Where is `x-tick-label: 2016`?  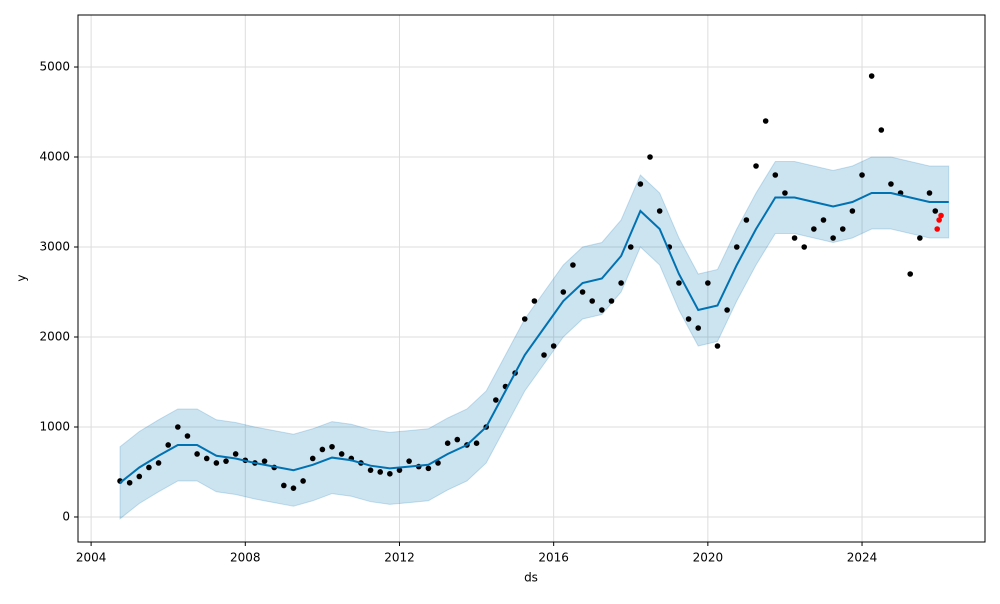 x-tick-label: 2016 is located at coordinates (553, 558).